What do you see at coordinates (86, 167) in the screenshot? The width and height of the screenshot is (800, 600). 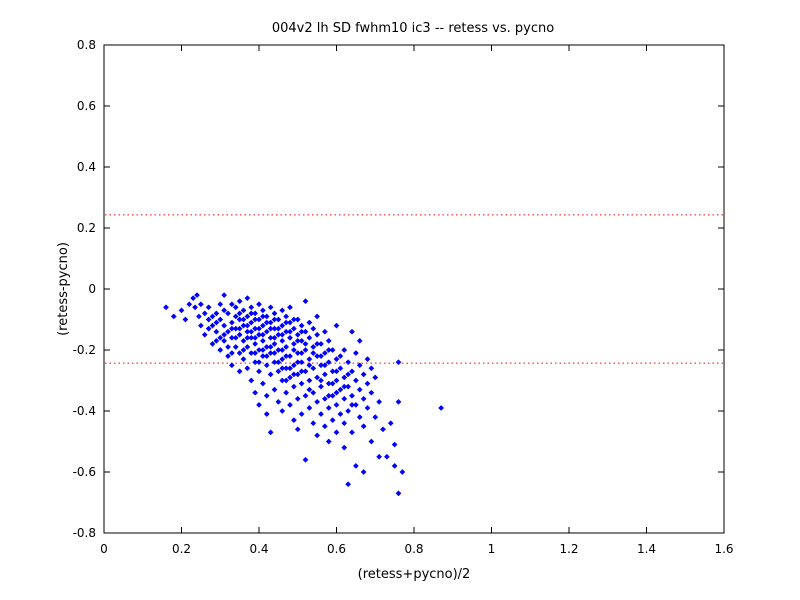 I see `y-tick-label: 0.4` at bounding box center [86, 167].